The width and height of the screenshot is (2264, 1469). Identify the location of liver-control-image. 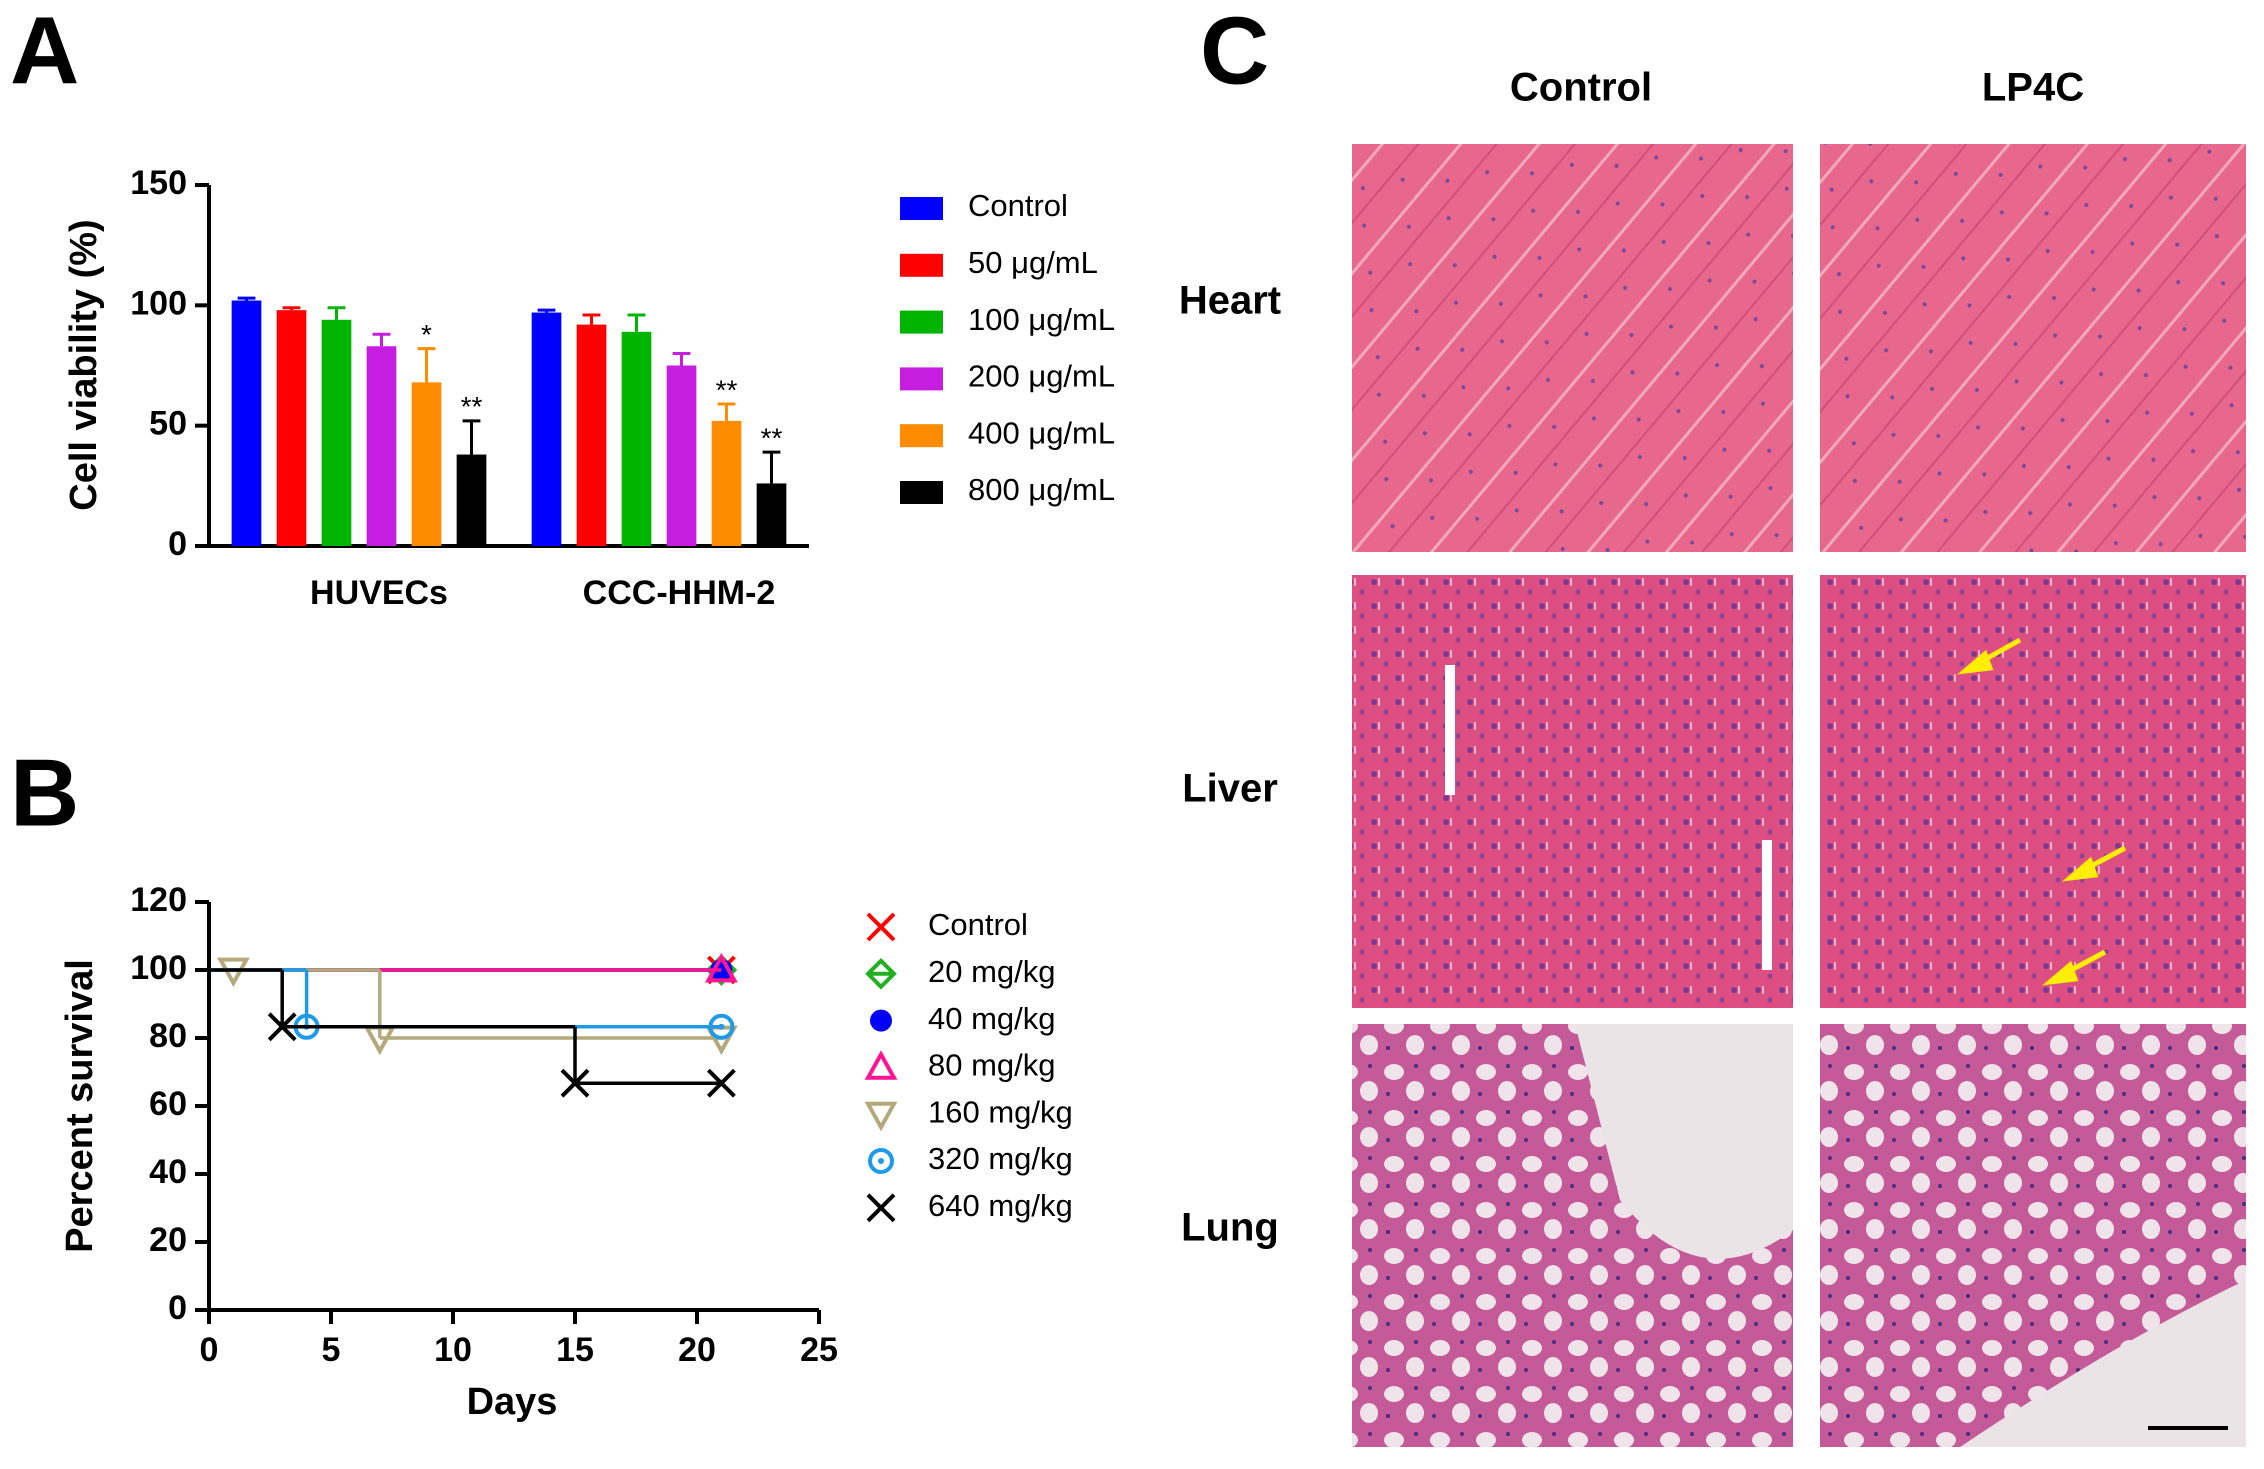
(1572, 791).